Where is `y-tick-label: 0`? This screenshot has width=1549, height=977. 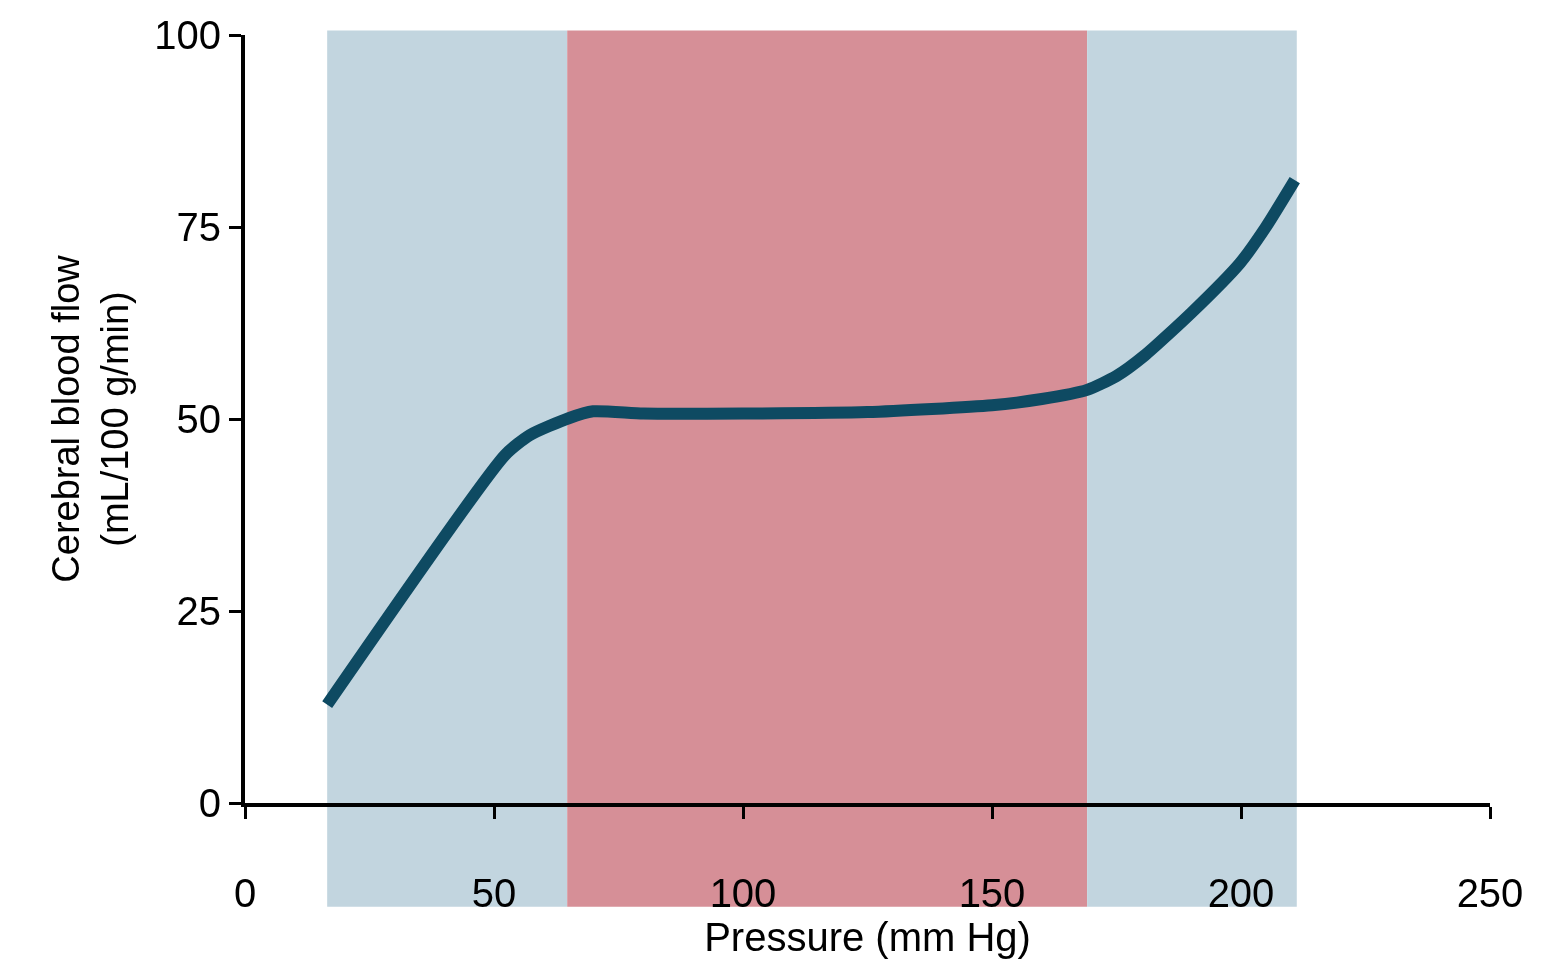 y-tick-label: 0 is located at coordinates (209, 803).